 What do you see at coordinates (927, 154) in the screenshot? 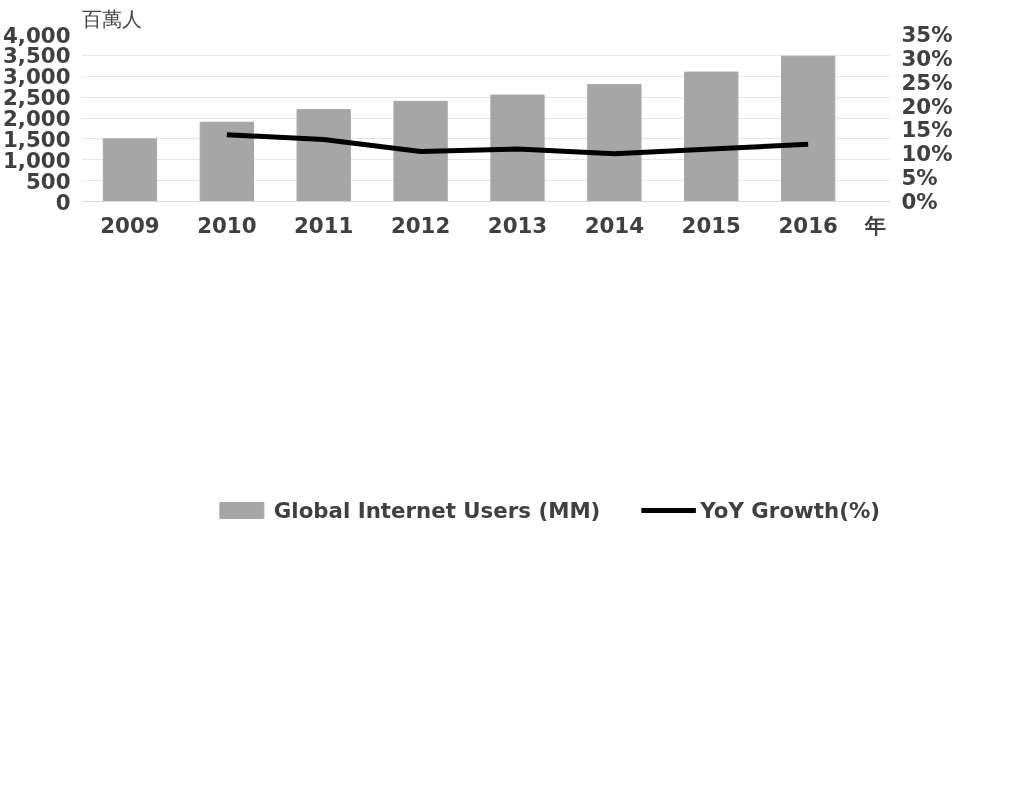
I see `y2-tick-label: 10%` at bounding box center [927, 154].